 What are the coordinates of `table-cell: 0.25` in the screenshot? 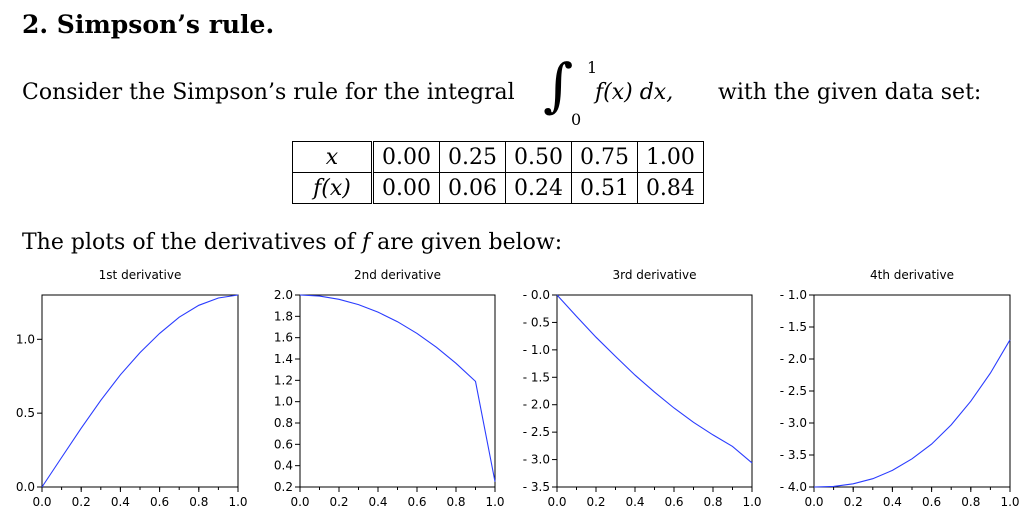 It's located at (472, 157).